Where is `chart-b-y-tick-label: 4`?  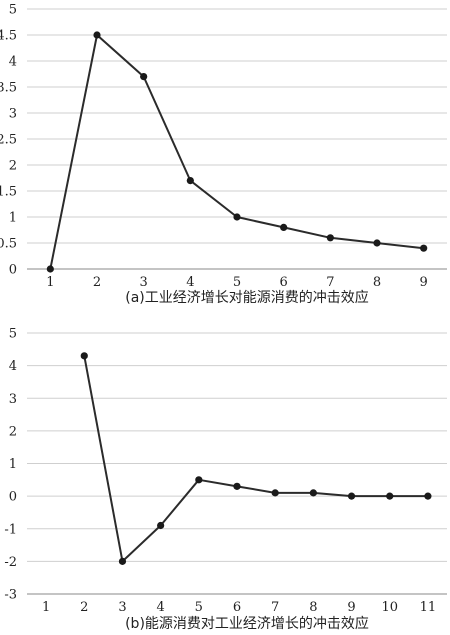
chart-b-y-tick-label: 4 is located at coordinates (13, 366).